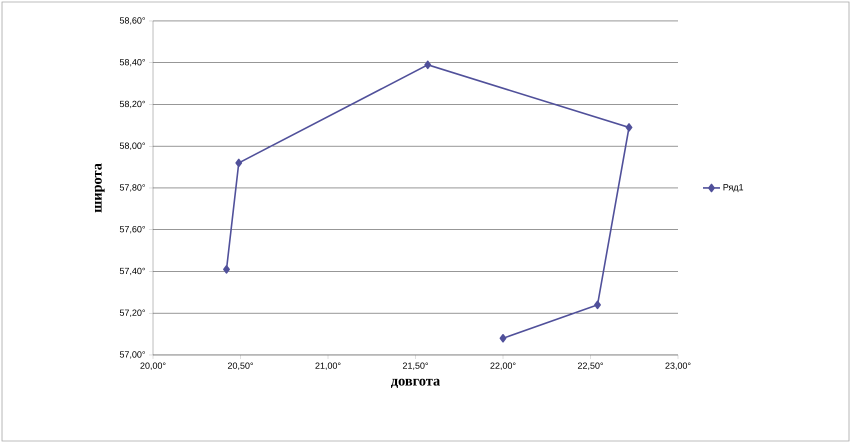 The image size is (851, 443). Describe the element at coordinates (240, 366) in the screenshot. I see `x-tick-label: 20,50°` at that location.